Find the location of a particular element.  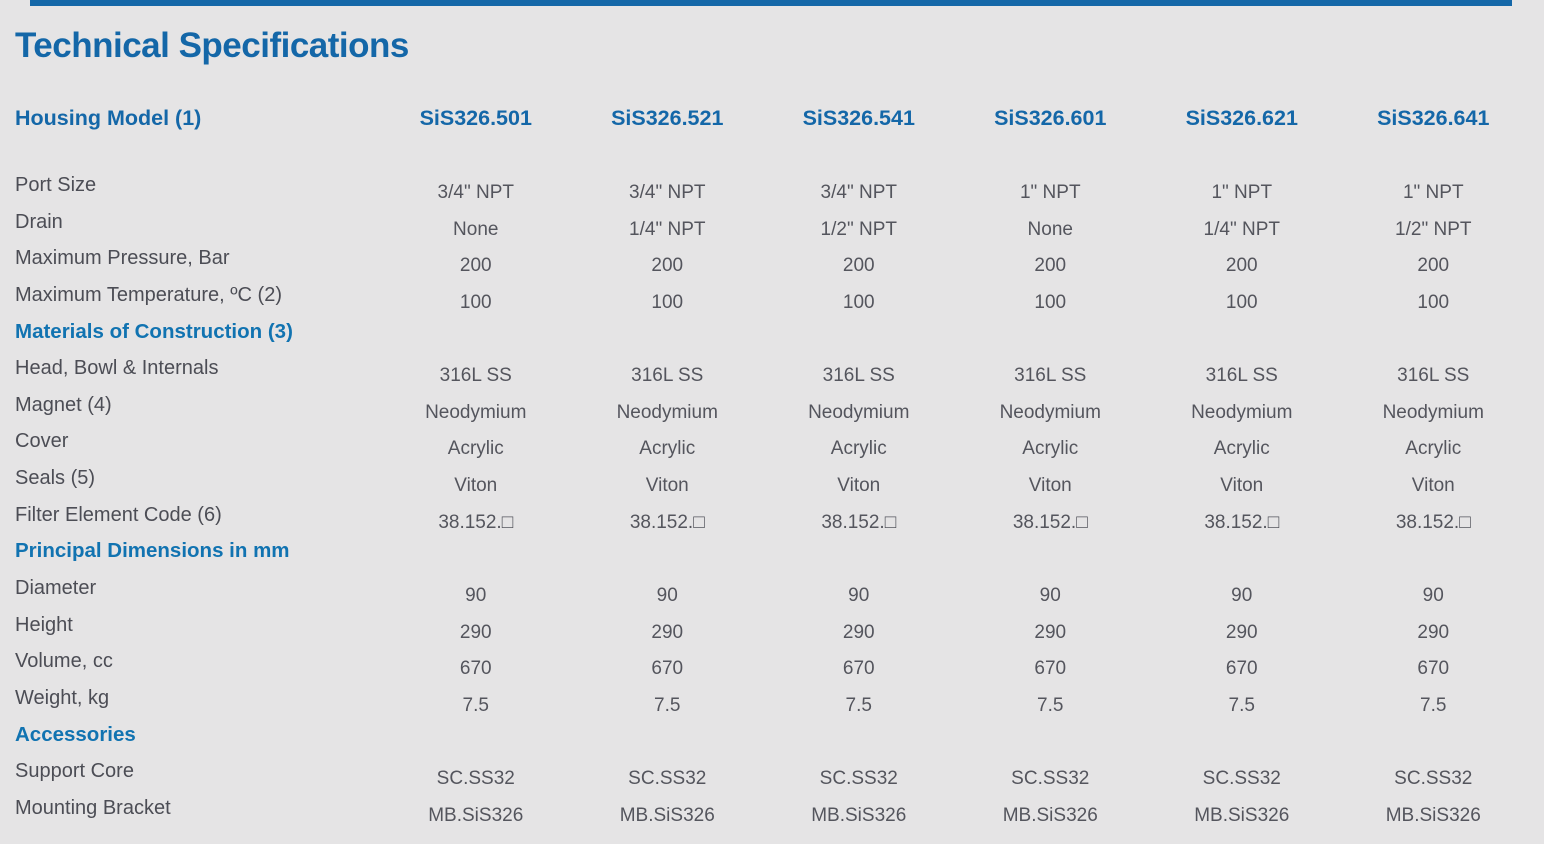

row-label: Volume, cc is located at coordinates (64, 661).